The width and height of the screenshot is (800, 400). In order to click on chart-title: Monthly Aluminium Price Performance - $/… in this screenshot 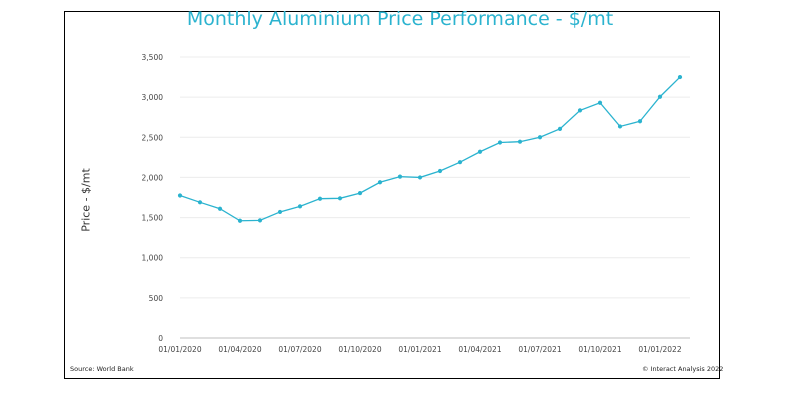, I will do `click(400, 19)`.